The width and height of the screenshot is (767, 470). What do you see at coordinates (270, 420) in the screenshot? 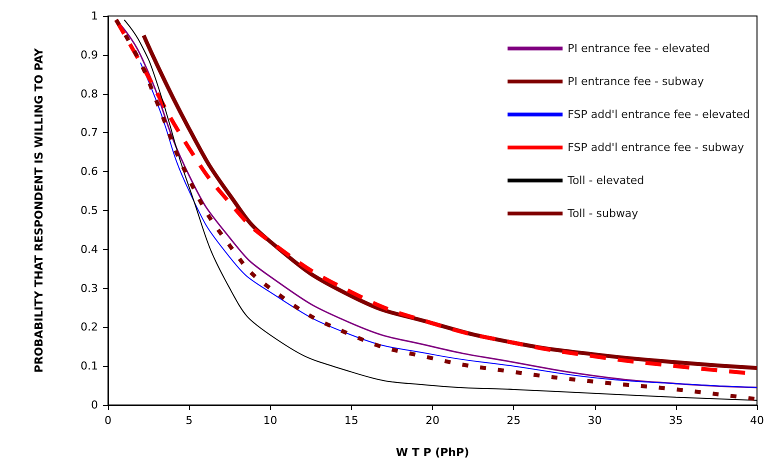
I see `x-tick-label: 10` at bounding box center [270, 420].